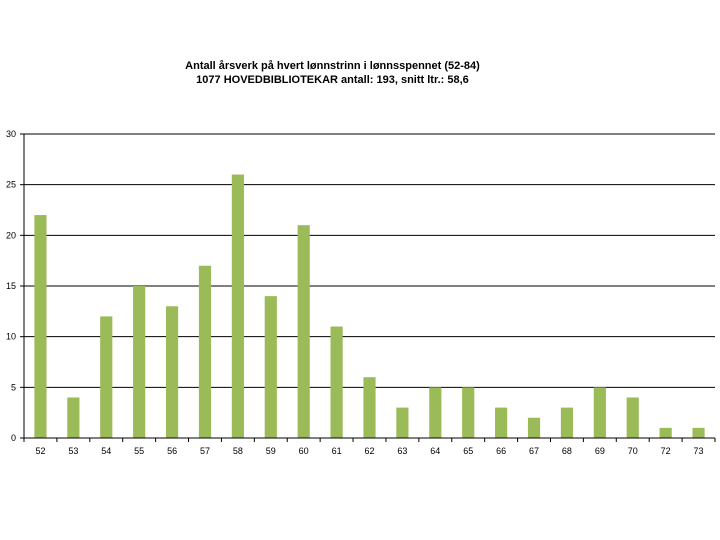  I want to click on x-tick-label: 60, so click(304, 451).